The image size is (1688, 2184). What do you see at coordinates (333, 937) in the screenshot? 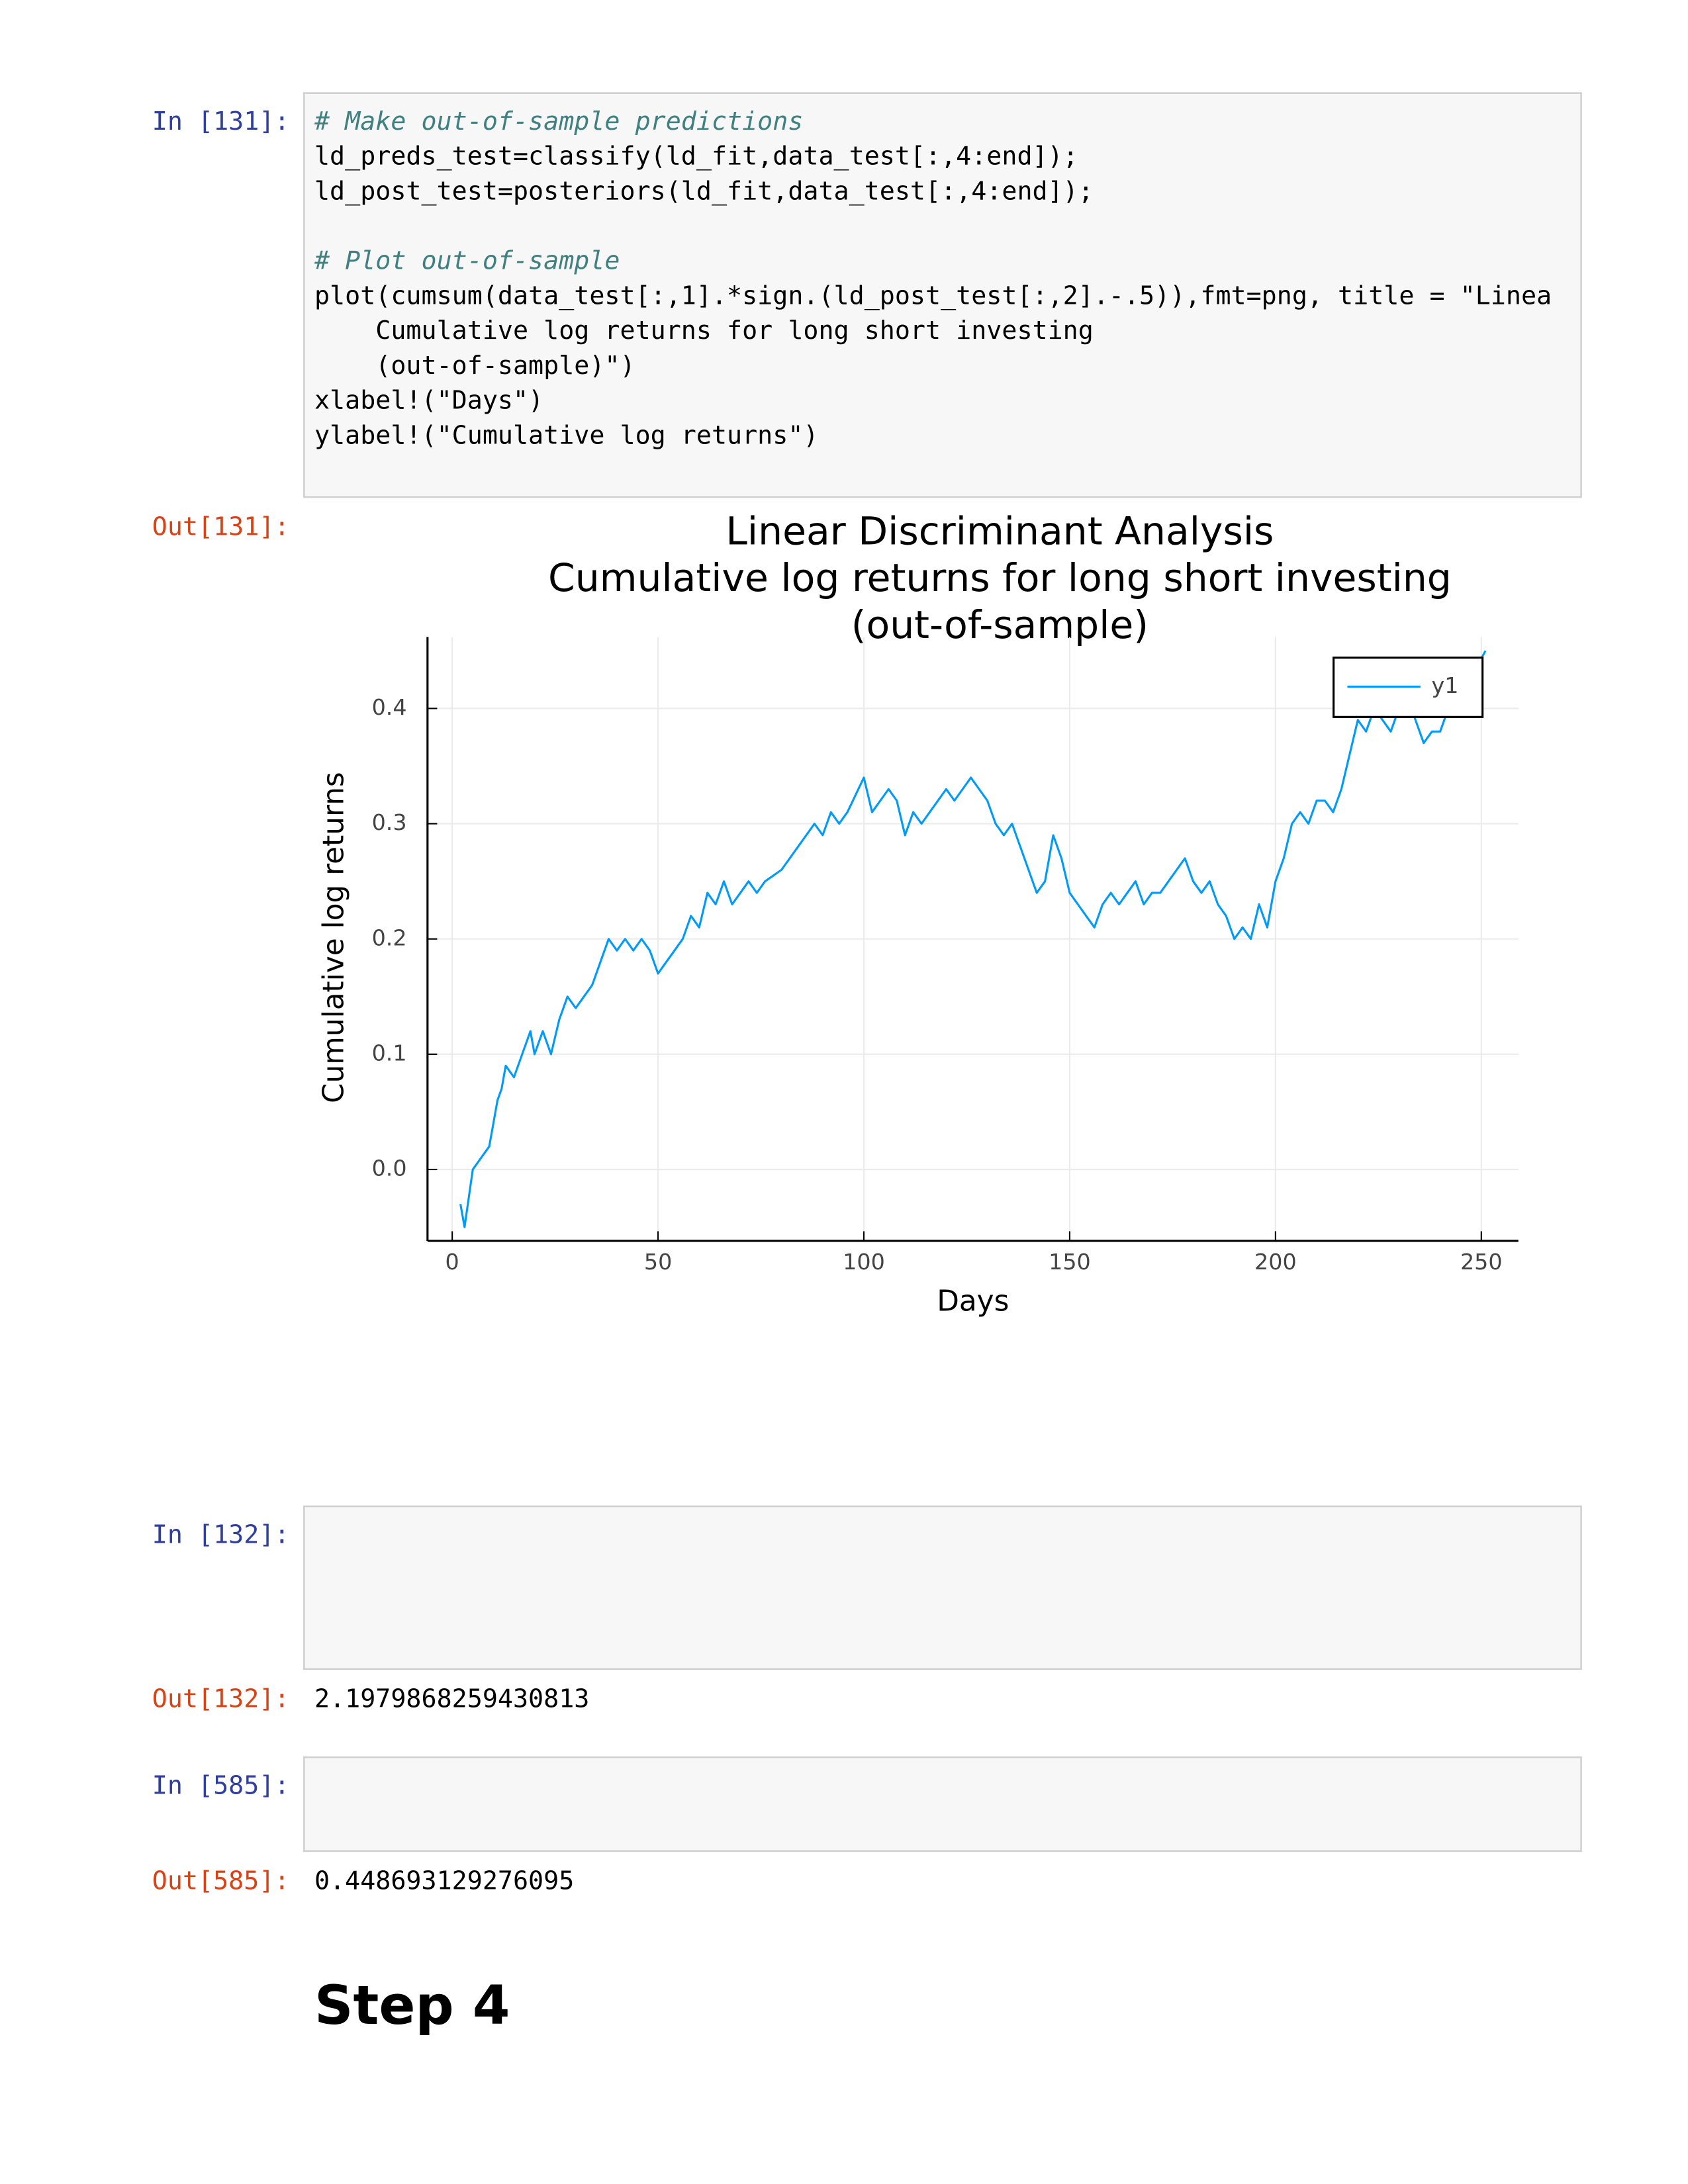
I see `y-axis-label: Cumulative log returns` at bounding box center [333, 937].